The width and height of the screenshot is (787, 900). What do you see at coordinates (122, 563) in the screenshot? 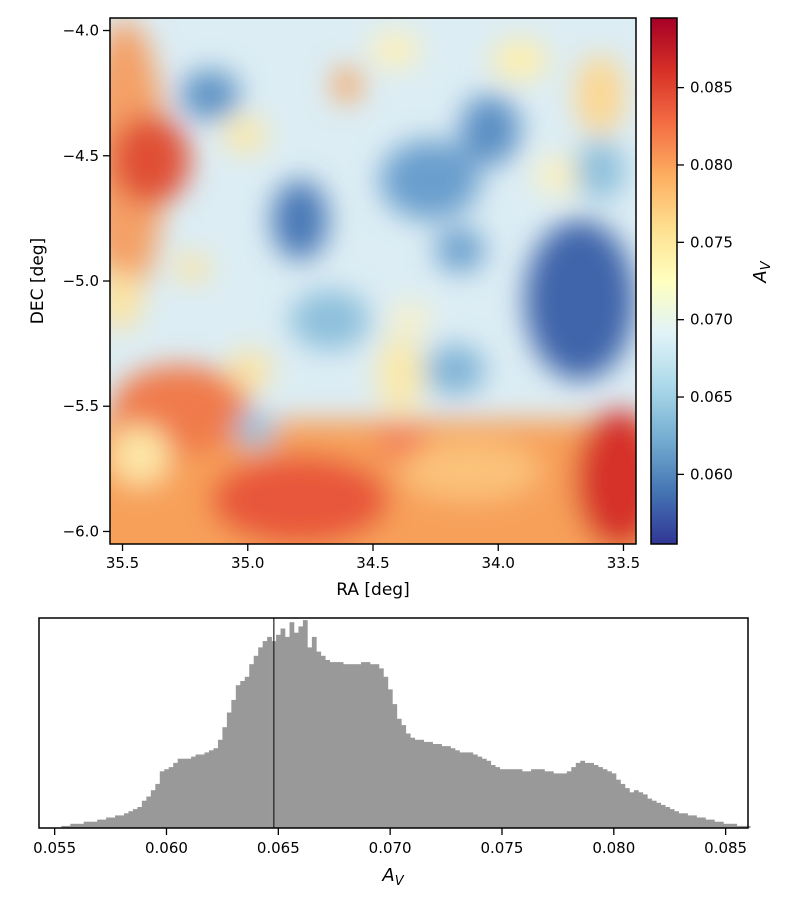
I see `map-x-tick-label: 35.5` at bounding box center [122, 563].